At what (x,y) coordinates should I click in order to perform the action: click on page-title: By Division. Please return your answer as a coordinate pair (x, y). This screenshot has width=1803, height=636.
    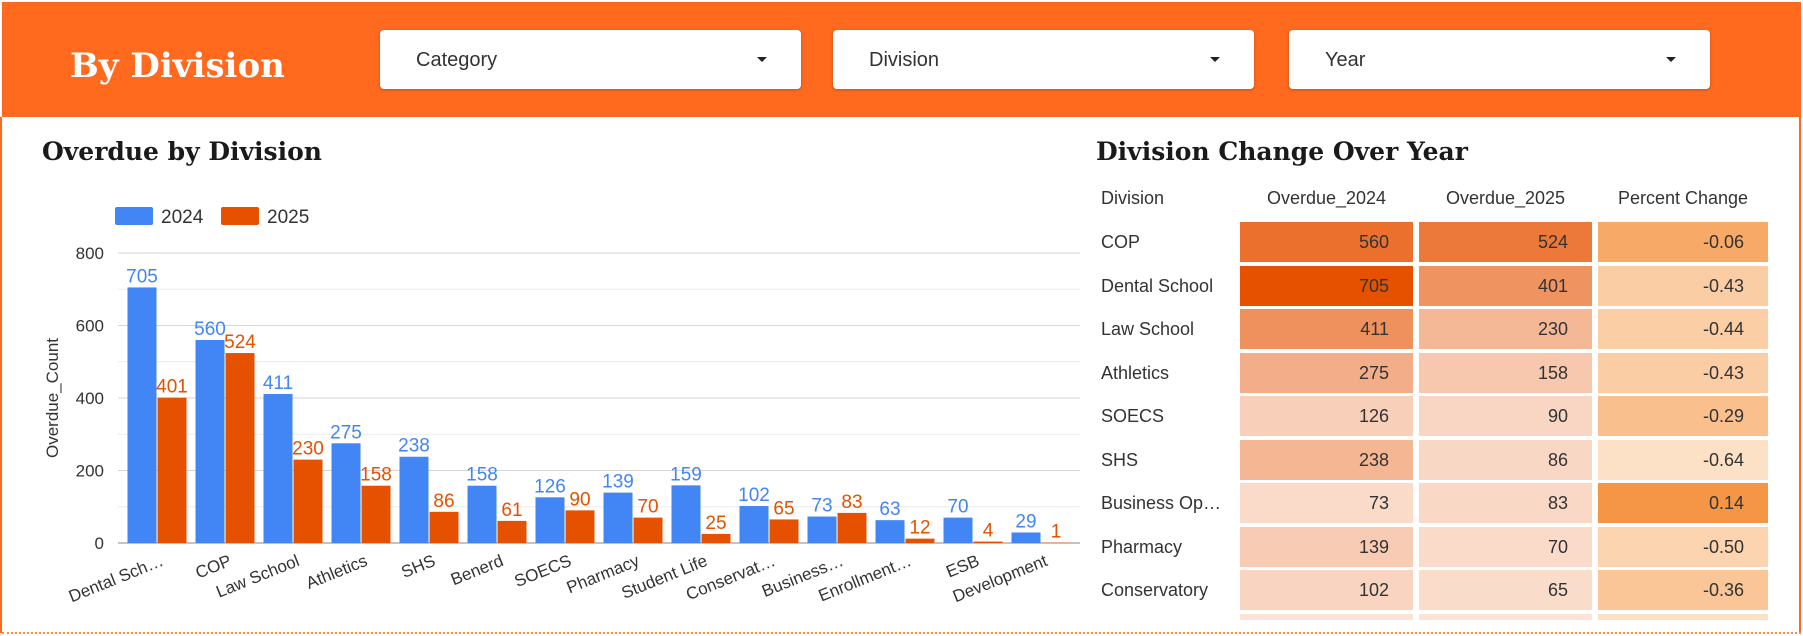
    Looking at the image, I should click on (177, 66).